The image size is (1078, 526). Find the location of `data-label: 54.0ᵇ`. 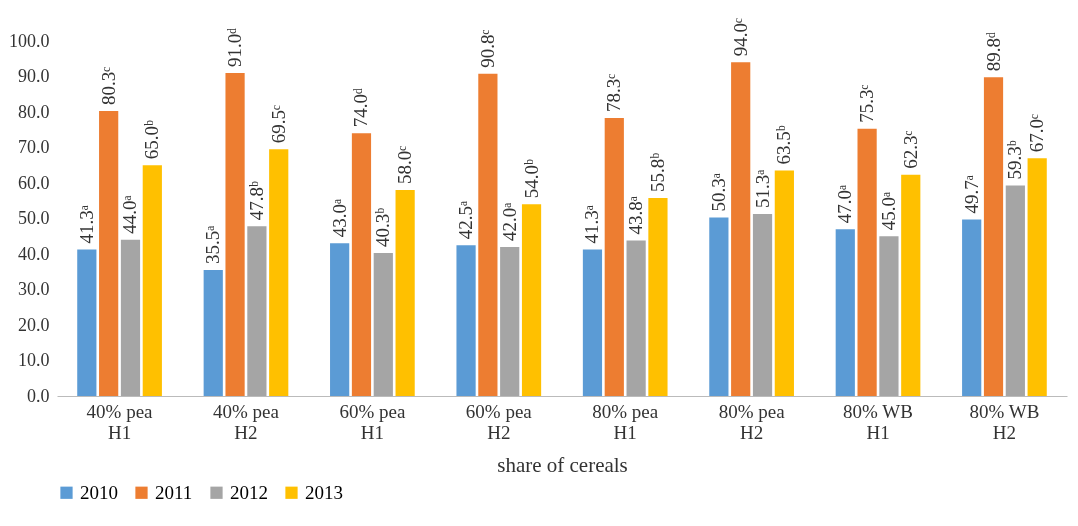

data-label: 54.0ᵇ is located at coordinates (531, 179).